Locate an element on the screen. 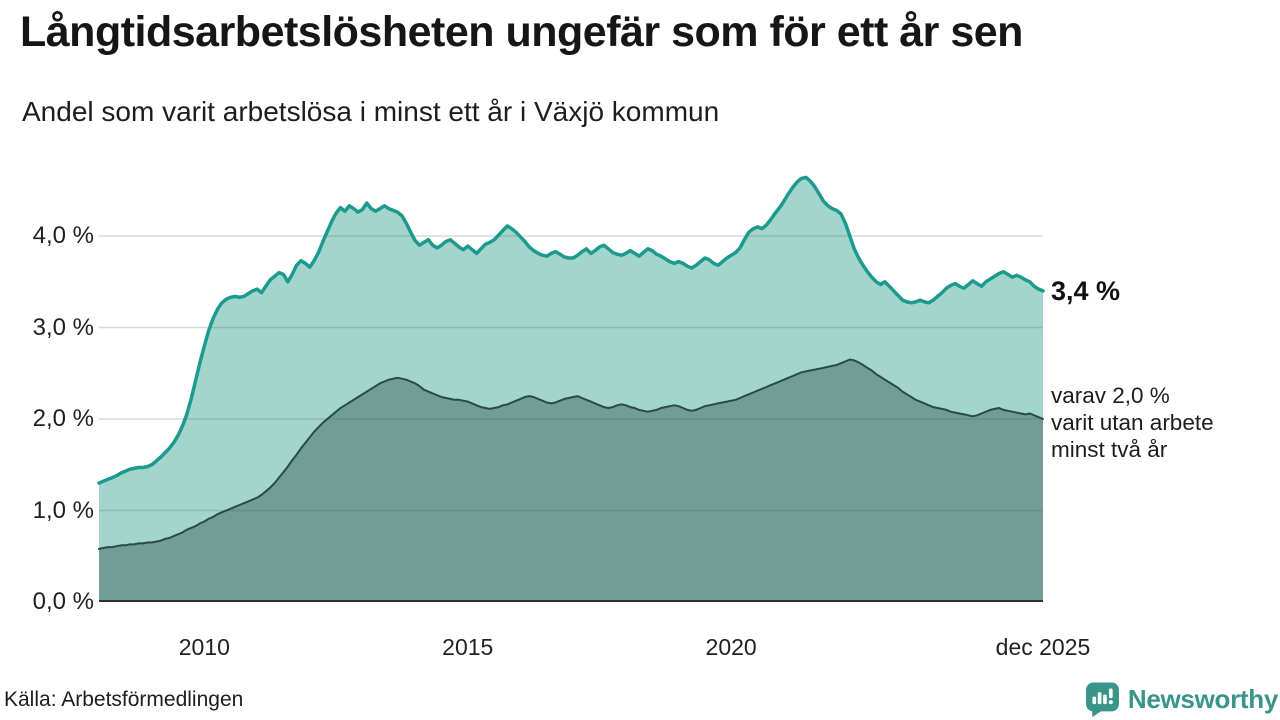  y-tick-label: 2,0 % is located at coordinates (63, 418).